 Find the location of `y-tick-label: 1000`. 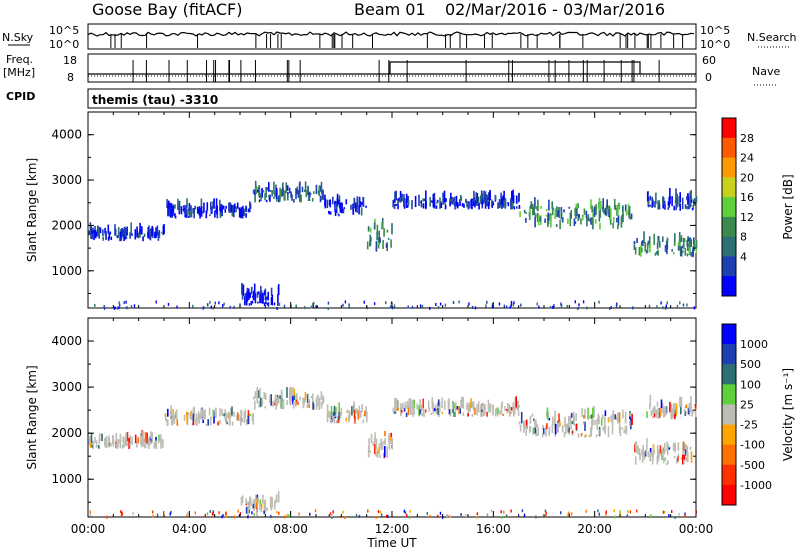

y-tick-label: 1000 is located at coordinates (66, 271).